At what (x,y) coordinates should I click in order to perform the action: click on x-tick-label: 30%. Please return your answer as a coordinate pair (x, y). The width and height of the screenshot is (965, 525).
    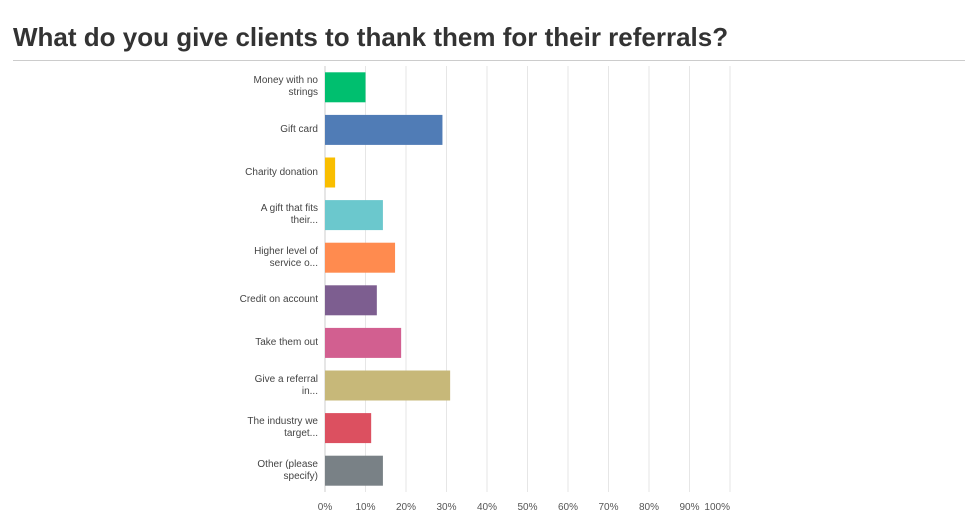
    Looking at the image, I should click on (446, 507).